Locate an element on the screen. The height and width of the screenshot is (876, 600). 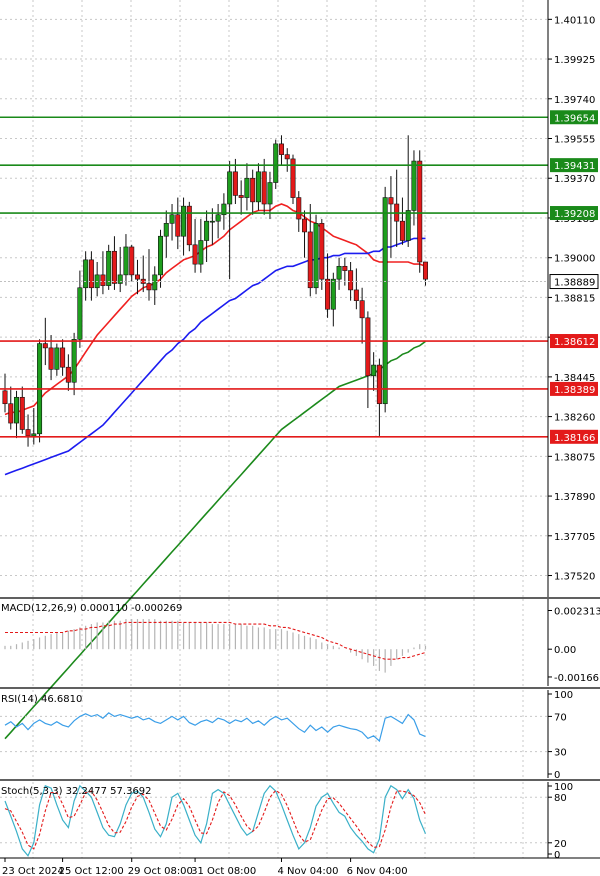
price-tick-label: 1.37705 is located at coordinates (574, 537).